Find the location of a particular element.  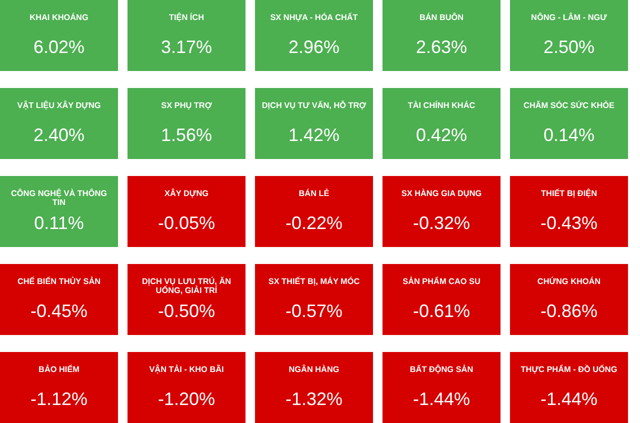

category-label: TÀI CHÍNH KHÁC is located at coordinates (442, 105).